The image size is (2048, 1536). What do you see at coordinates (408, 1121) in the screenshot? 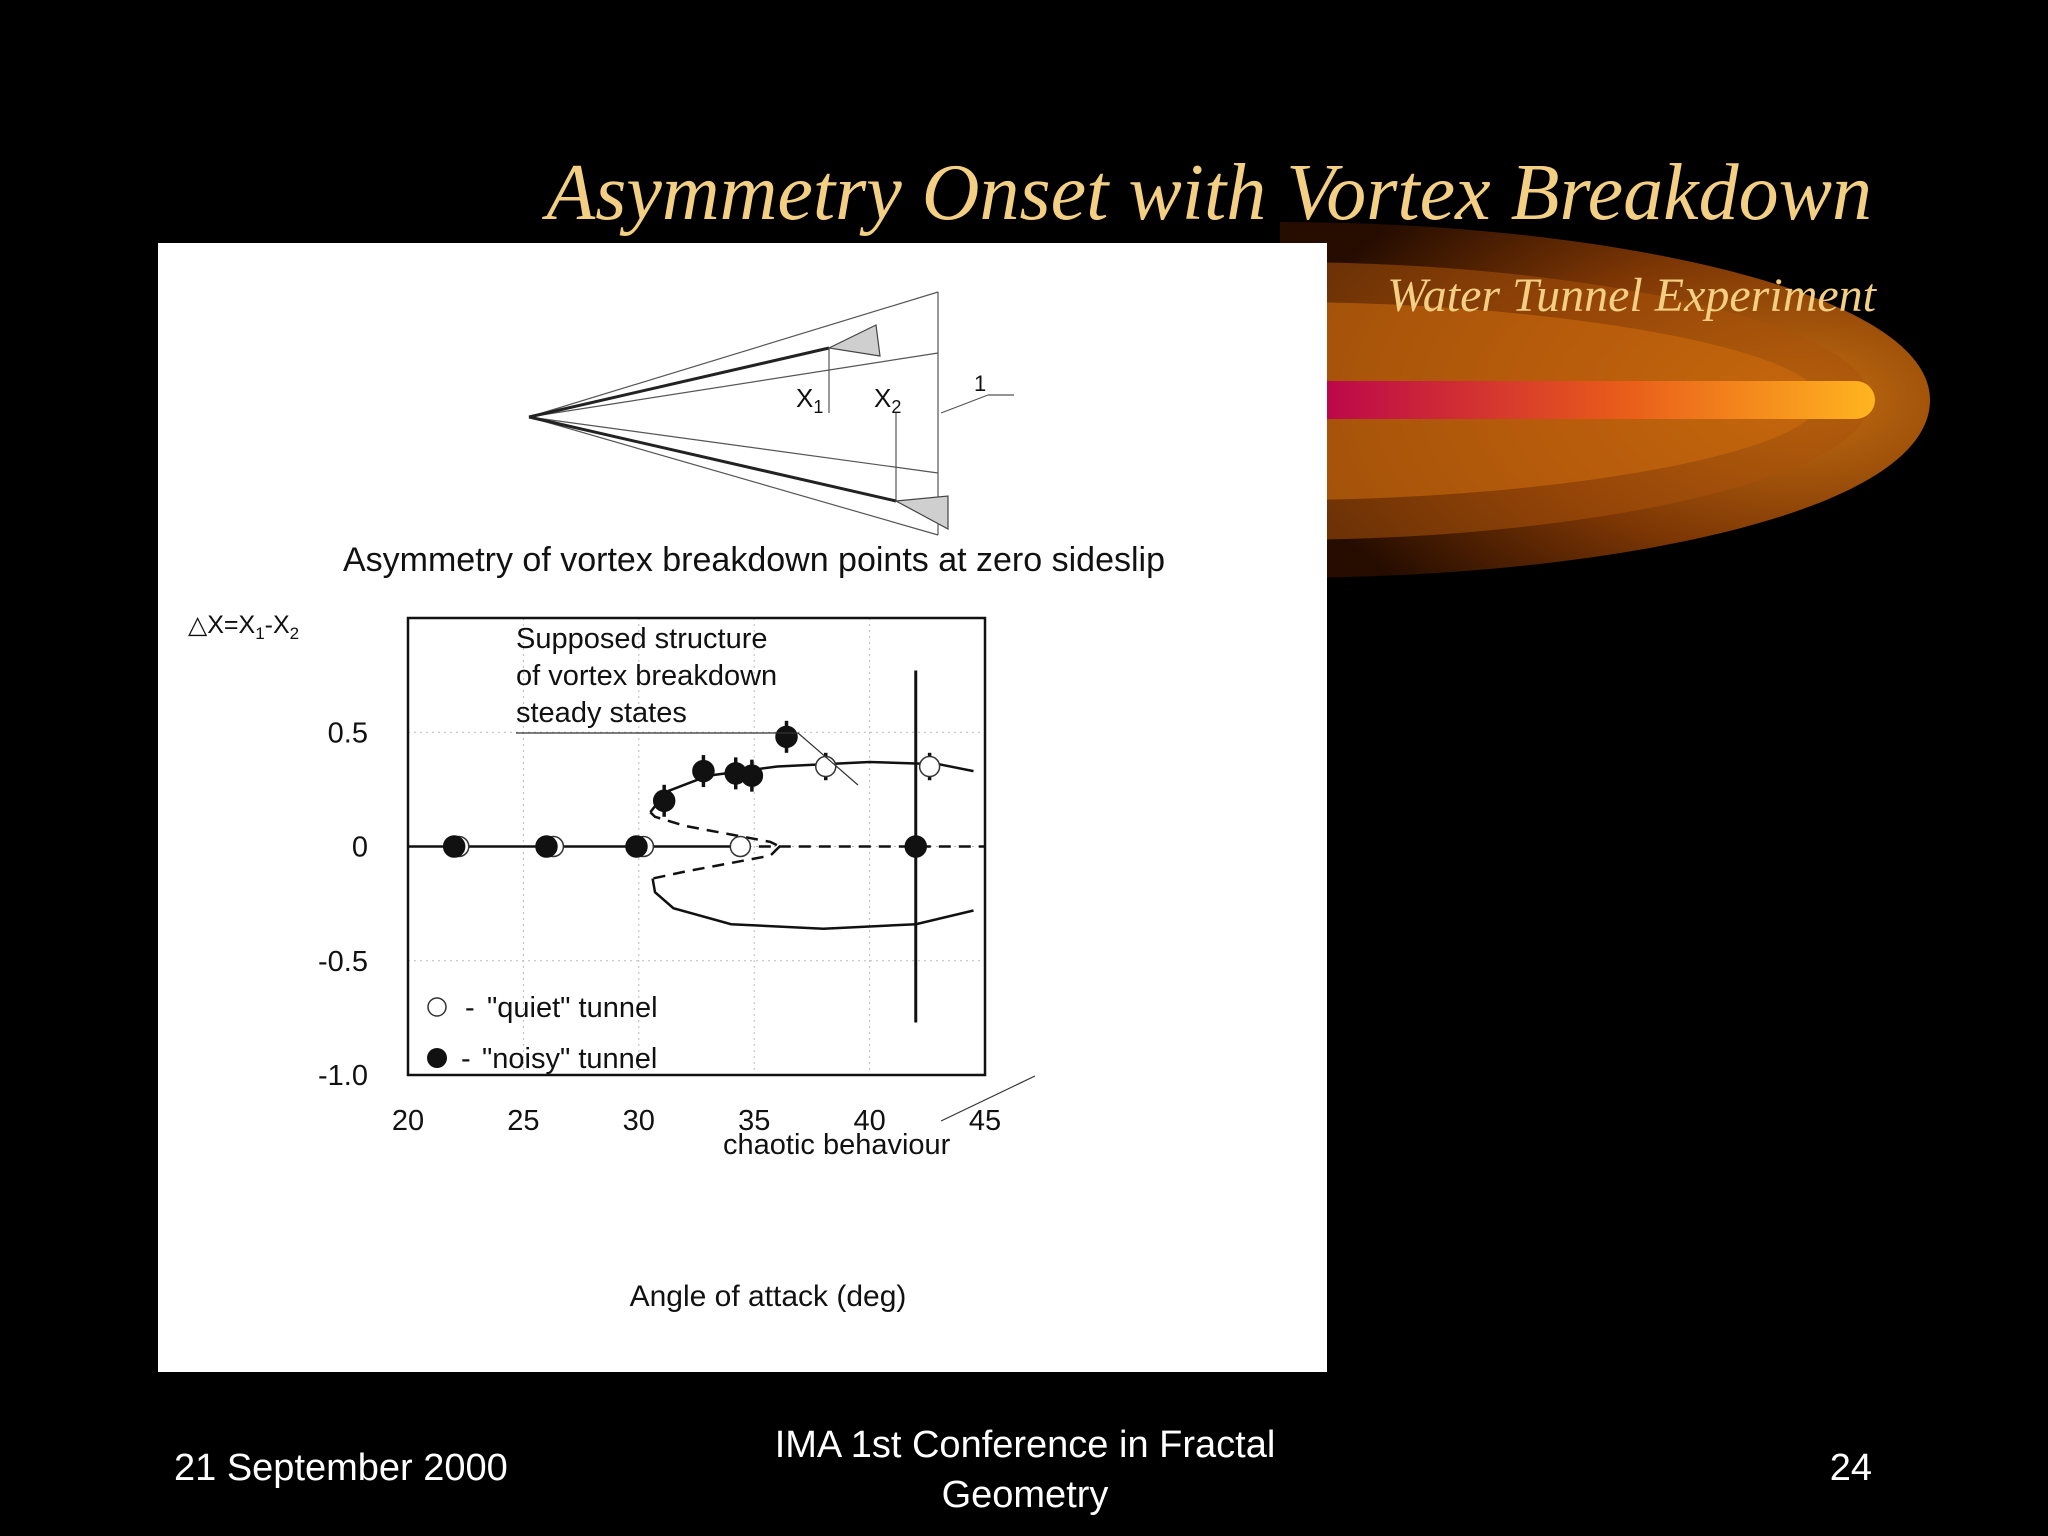
I see `x-tick-label: 20` at bounding box center [408, 1121].